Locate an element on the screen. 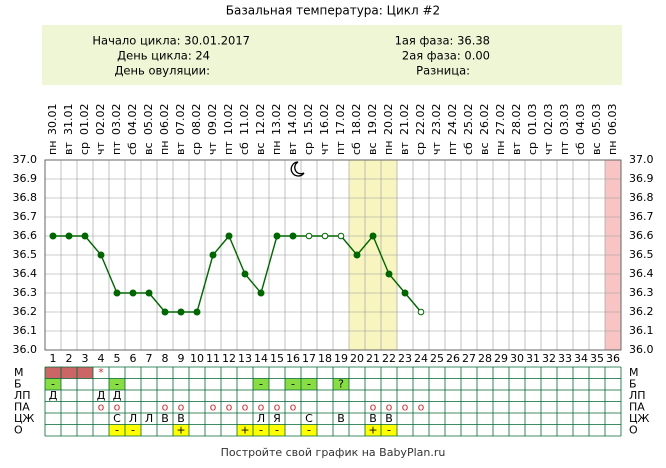 This screenshot has width=666, height=468. x-tick-label: 15 is located at coordinates (277, 358).